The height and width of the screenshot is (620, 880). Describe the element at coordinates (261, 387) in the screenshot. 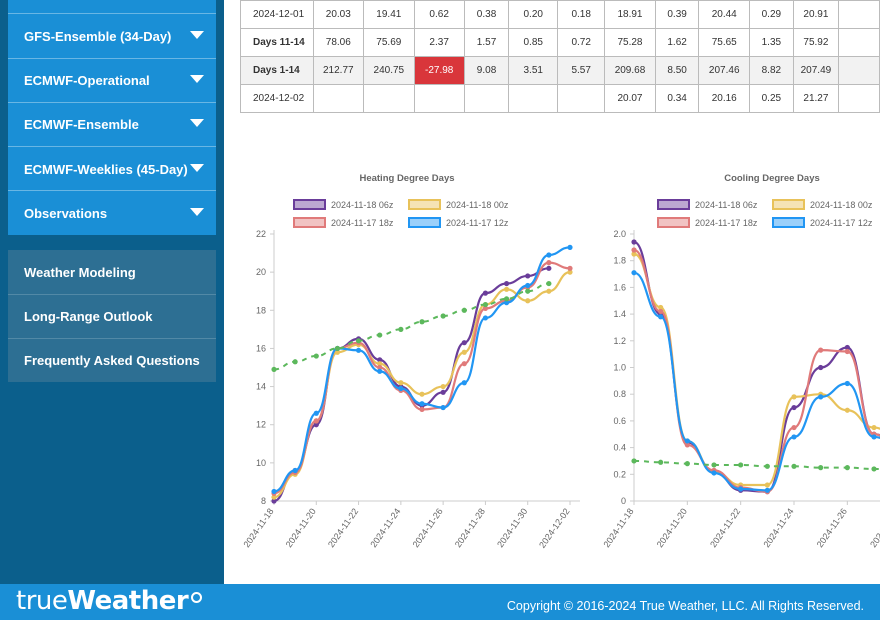

I see `y-tick-label: 14` at that location.